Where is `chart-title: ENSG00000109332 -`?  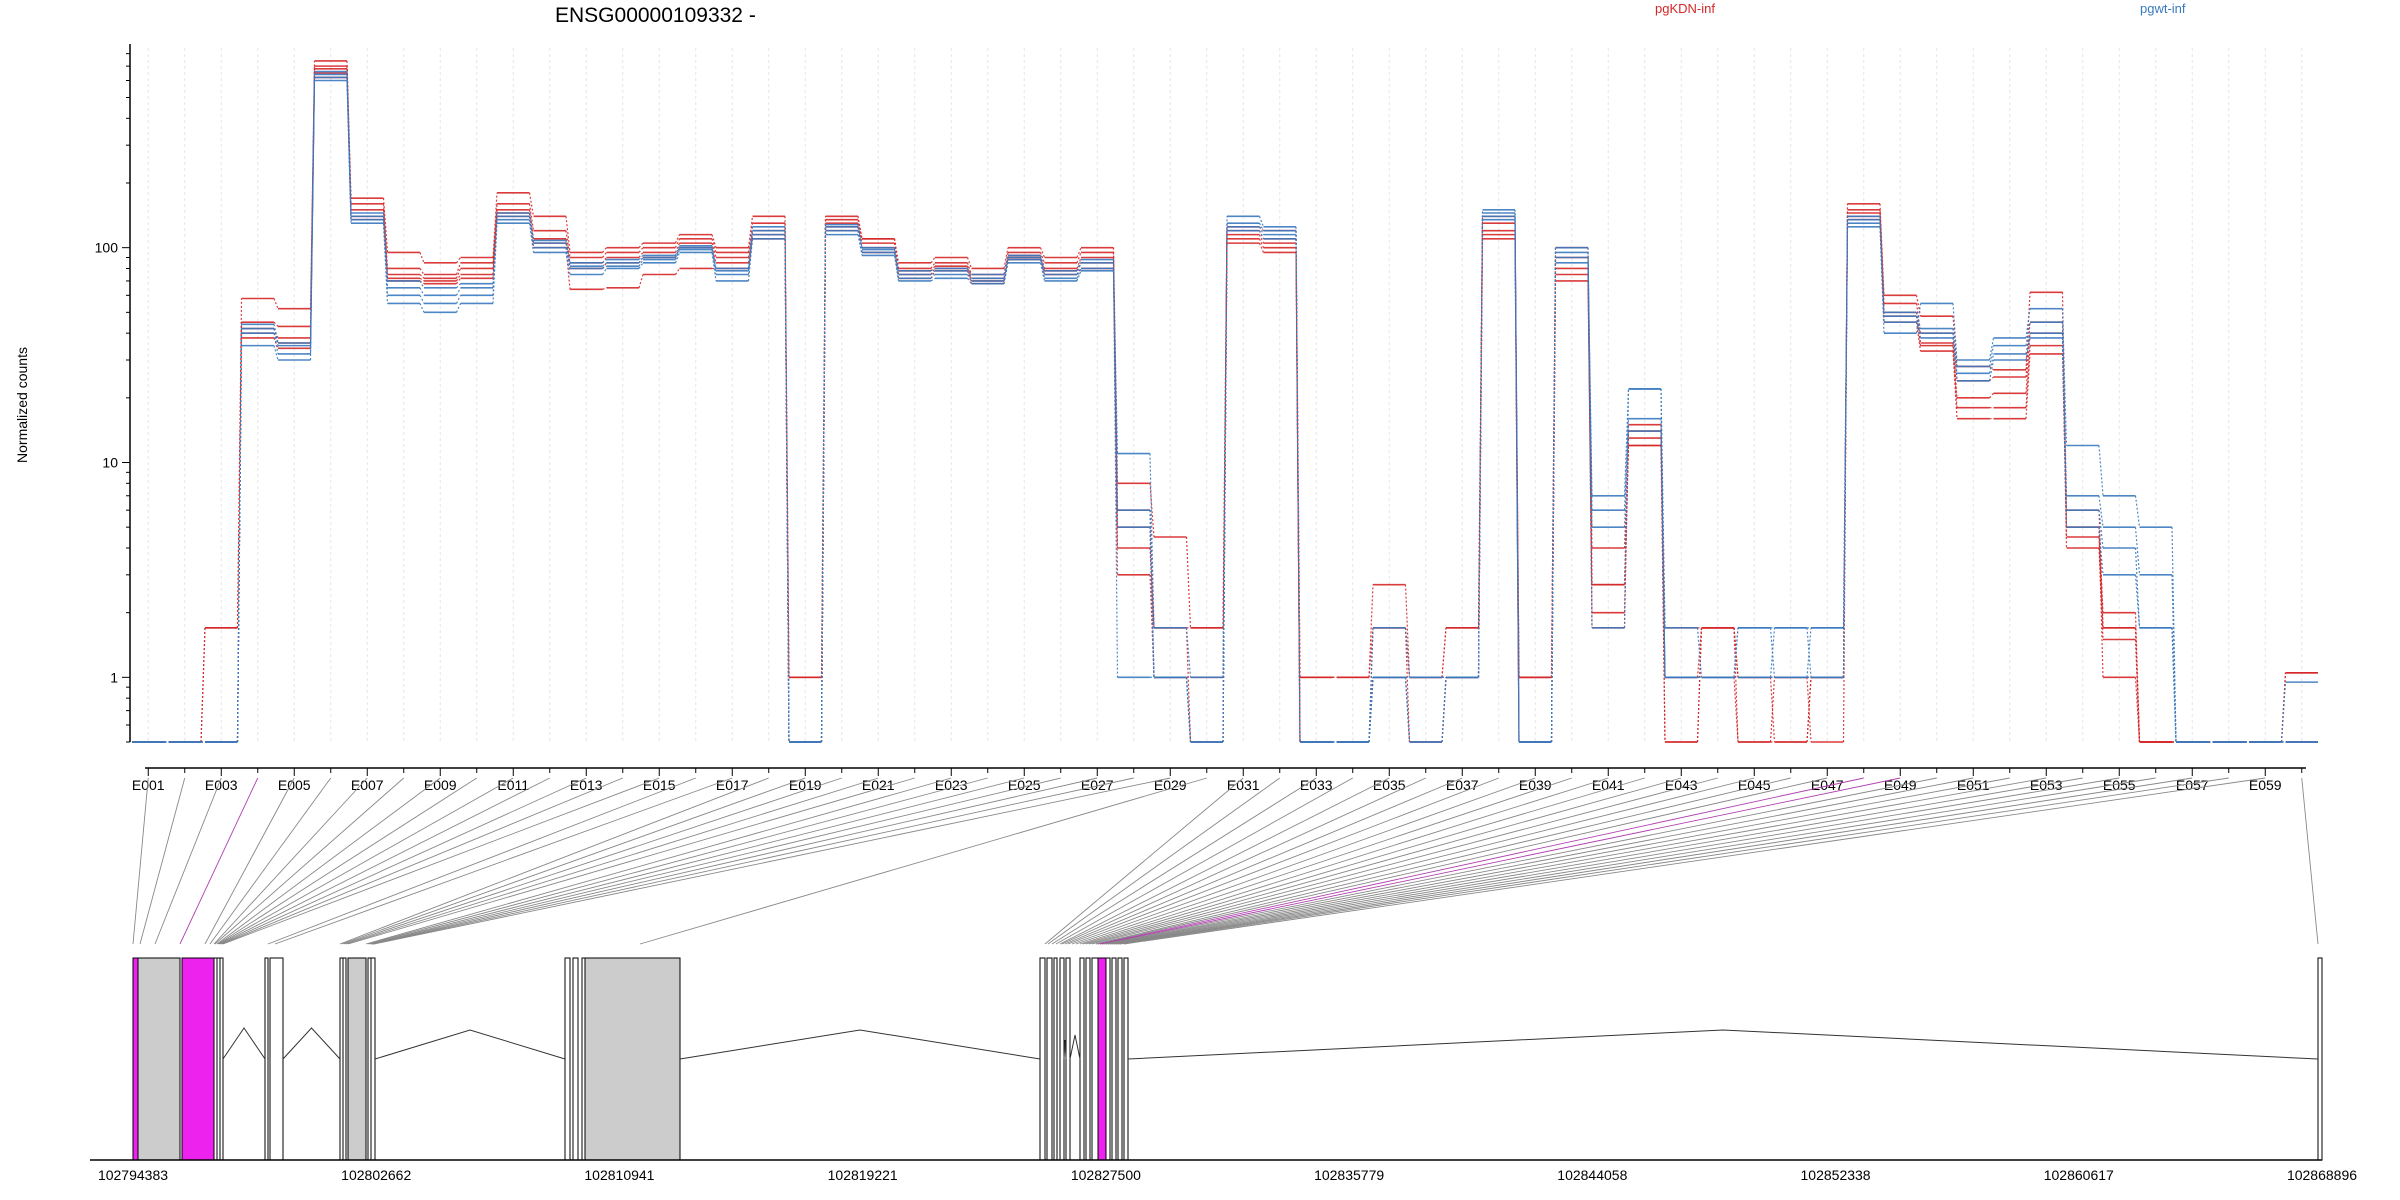 chart-title: ENSG00000109332 - is located at coordinates (655, 15).